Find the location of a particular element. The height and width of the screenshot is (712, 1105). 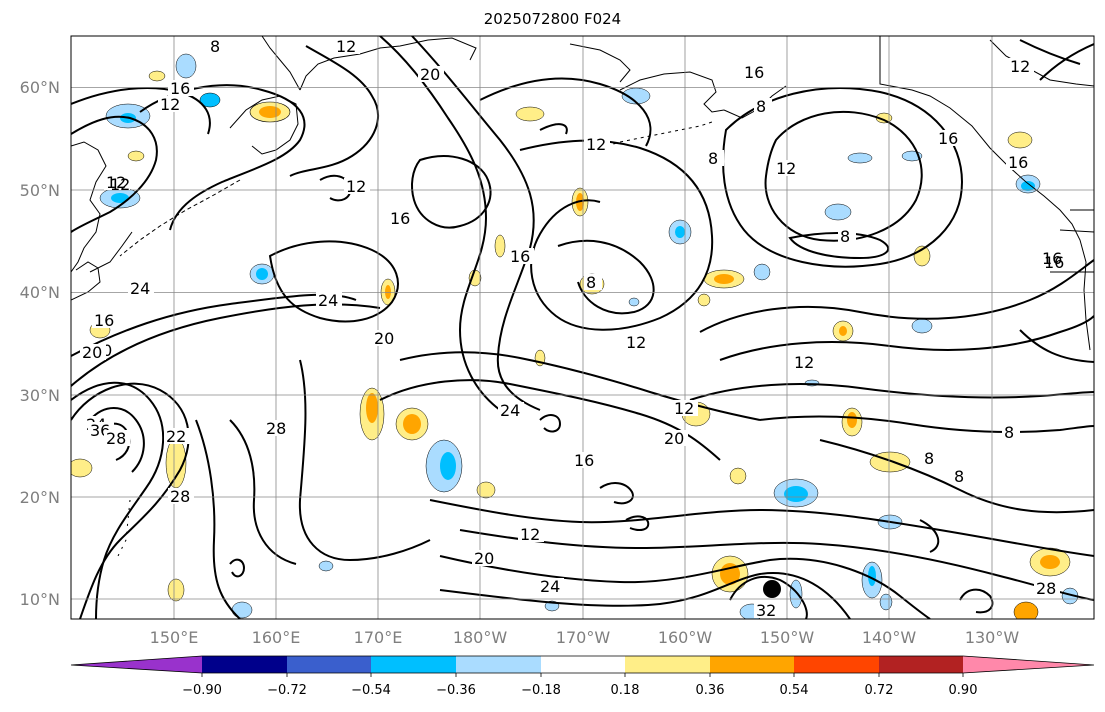

lat-label: 30°N is located at coordinates (40, 395).